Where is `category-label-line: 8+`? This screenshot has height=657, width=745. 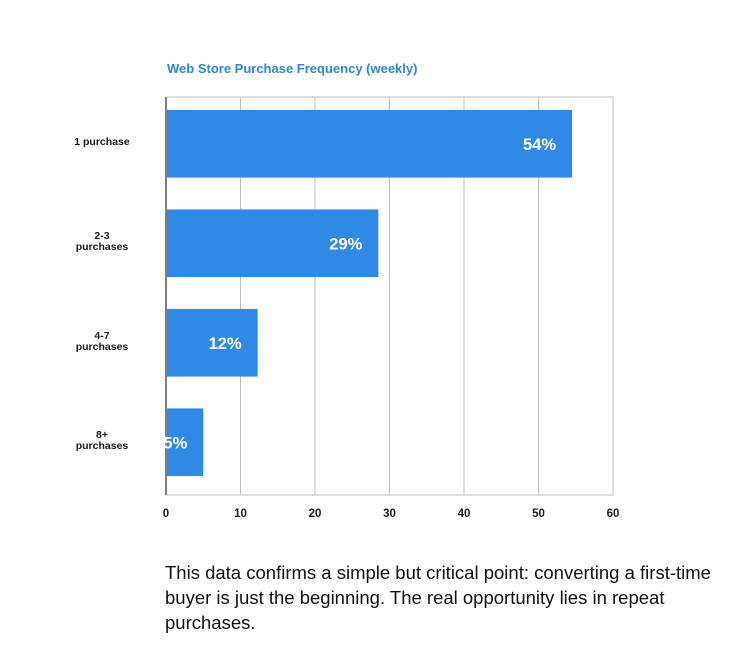
category-label-line: 8+ is located at coordinates (102, 435).